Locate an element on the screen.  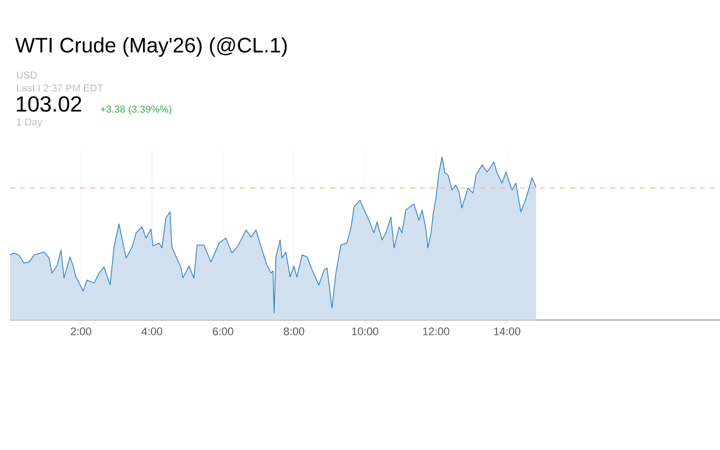
text: +3.38 (3.39%%) is located at coordinates (136, 110).